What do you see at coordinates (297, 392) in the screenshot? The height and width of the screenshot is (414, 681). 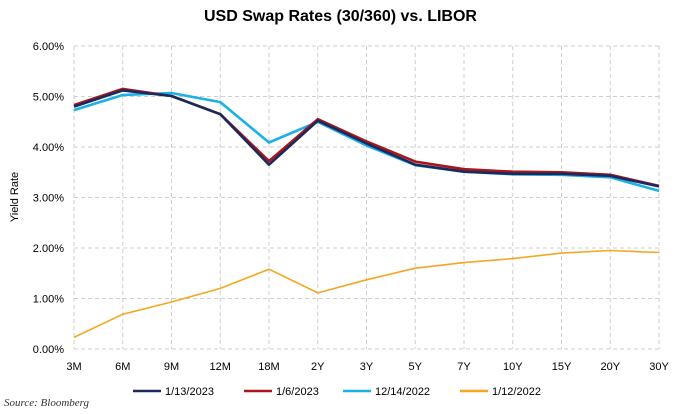 I see `legend-label: 1/6/2023` at bounding box center [297, 392].